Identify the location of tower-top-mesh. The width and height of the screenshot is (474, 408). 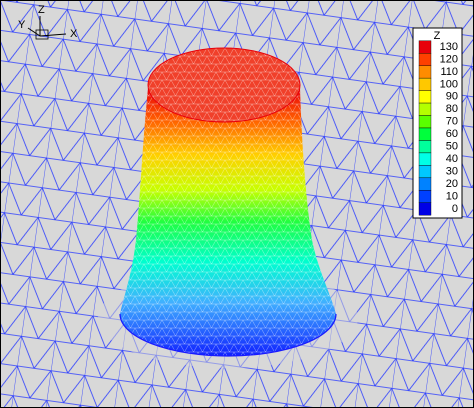
(224, 85).